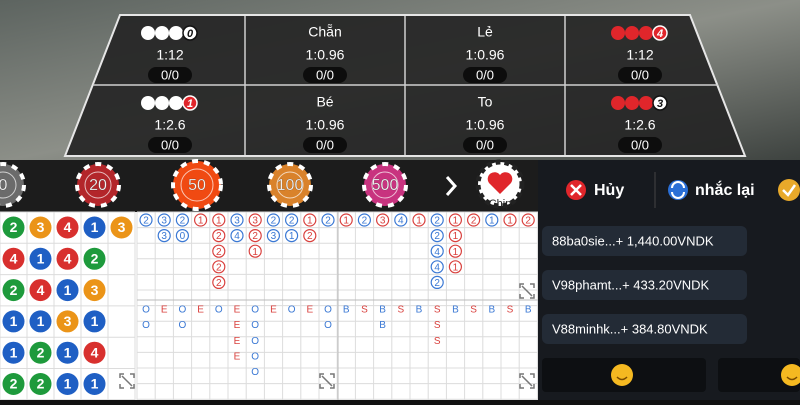 The image size is (800, 405). I want to click on win-message: V88minhk...+ 384.80VNDK, so click(630, 328).